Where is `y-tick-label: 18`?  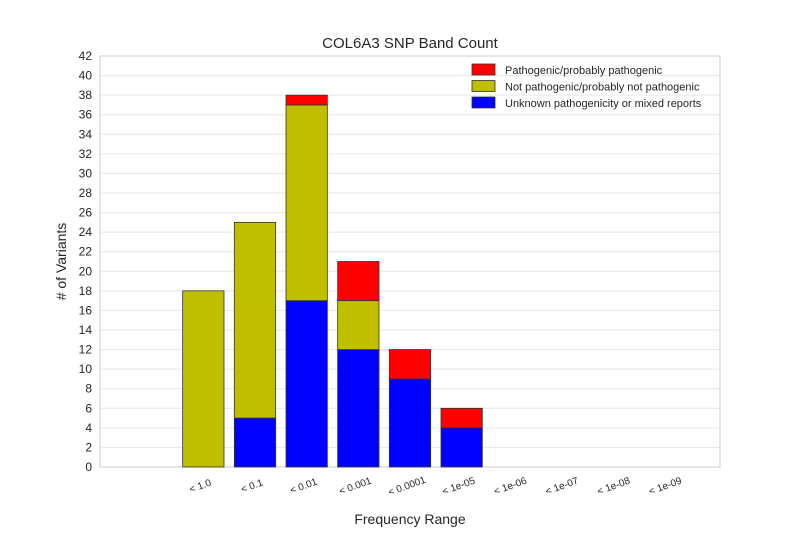 y-tick-label: 18 is located at coordinates (86, 291).